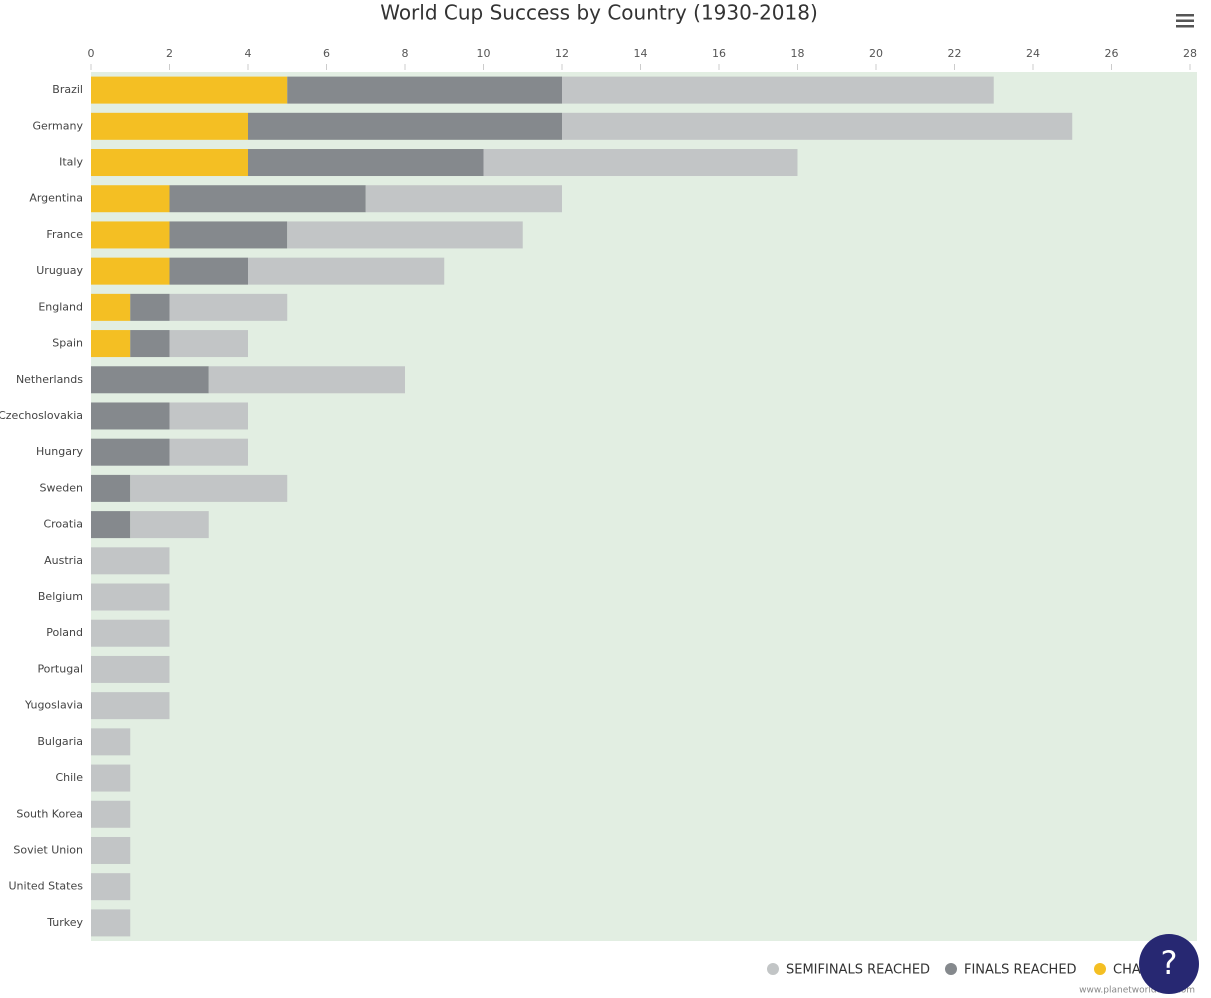 The image size is (1211, 998). What do you see at coordinates (60, 596) in the screenshot?
I see `y-tick-label: Belgium` at bounding box center [60, 596].